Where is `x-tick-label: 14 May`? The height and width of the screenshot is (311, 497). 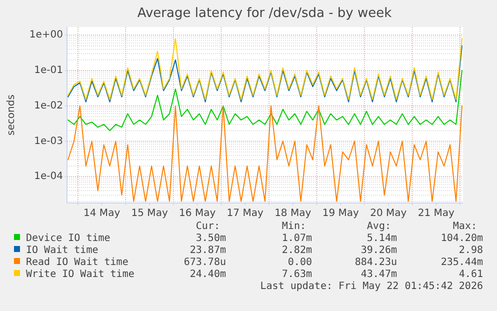 x-tick-label: 14 May is located at coordinates (102, 213).